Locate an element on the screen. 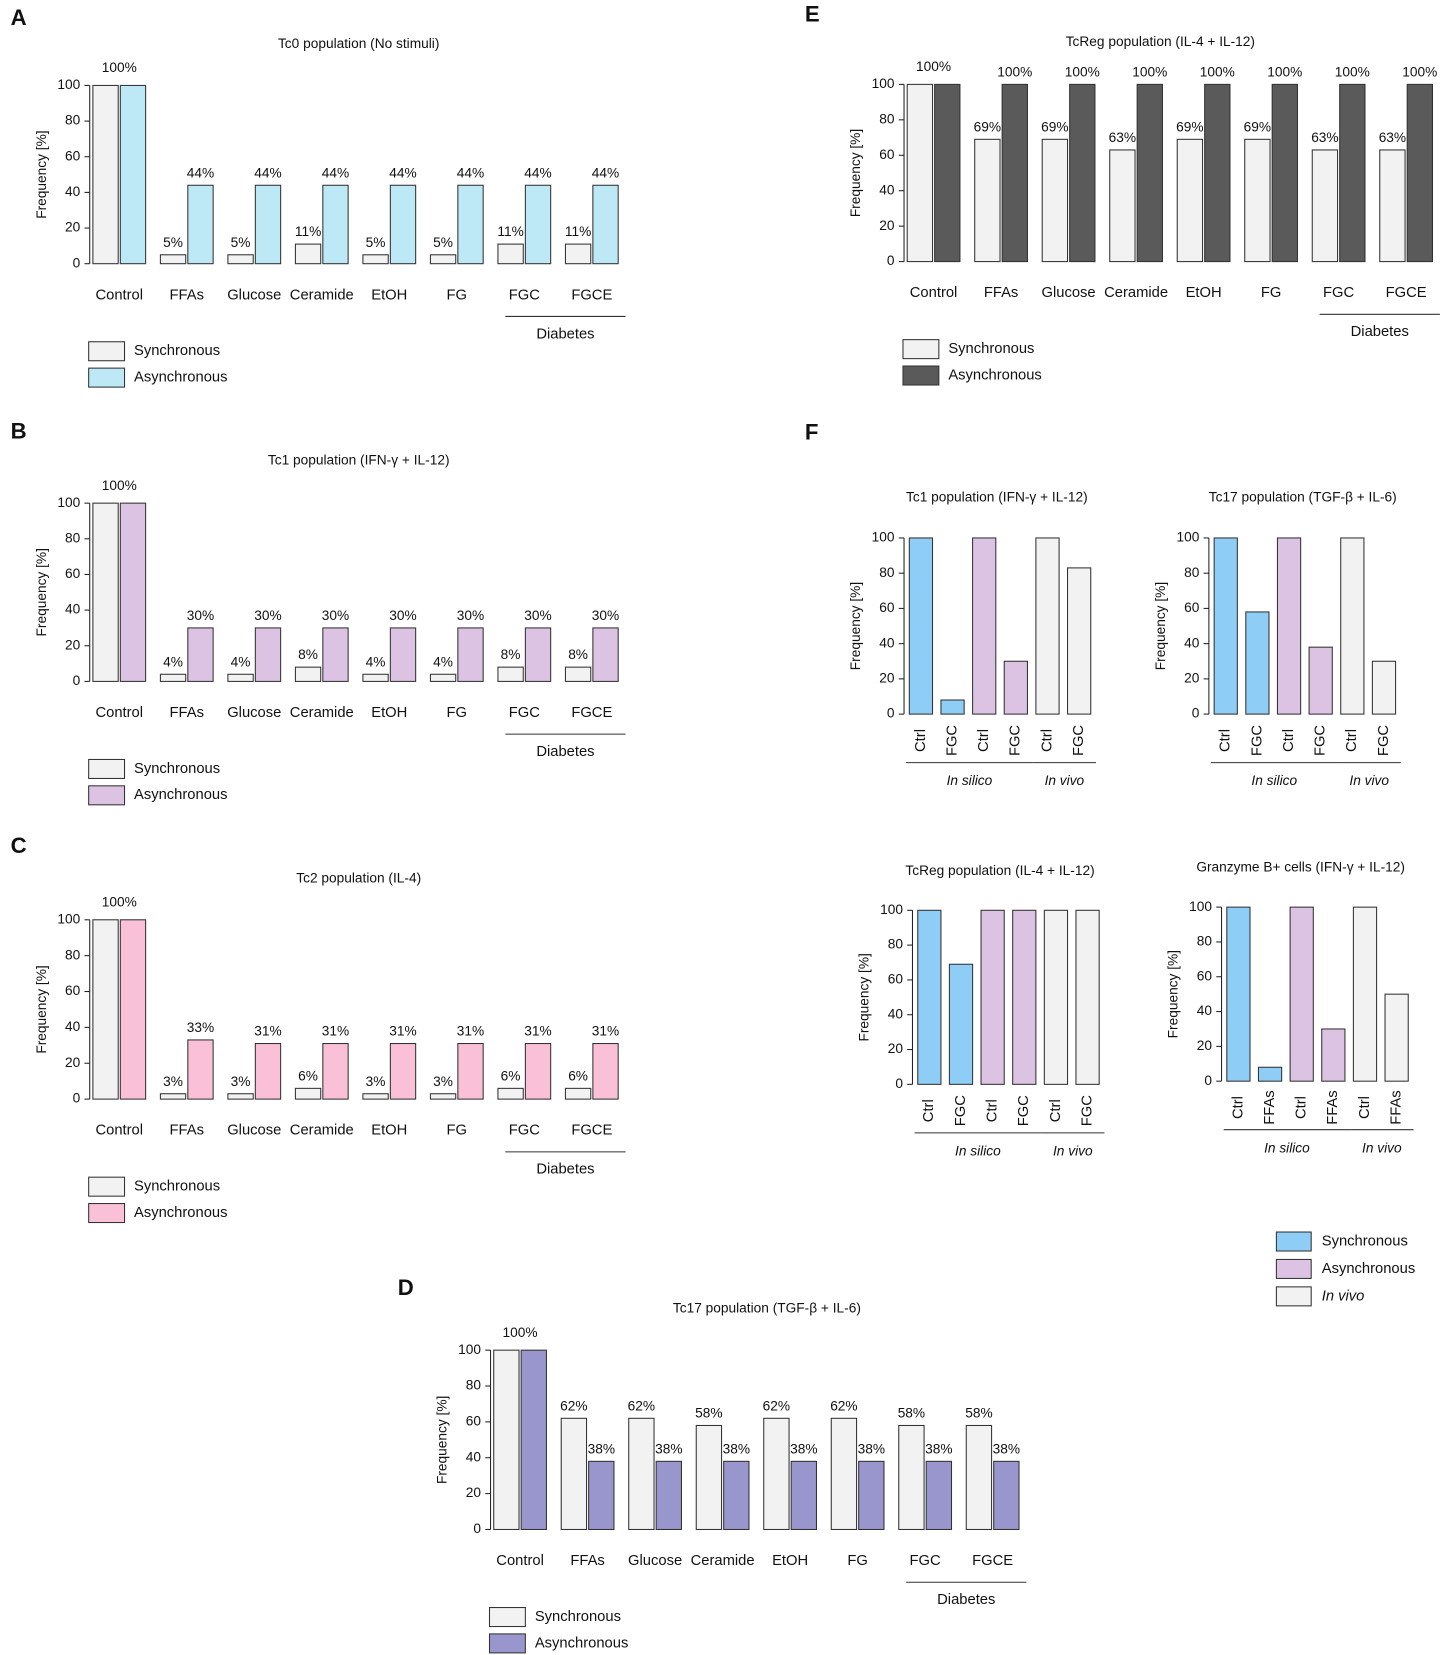 The height and width of the screenshot is (1655, 1441). group-label: In vivo is located at coordinates (1065, 780).